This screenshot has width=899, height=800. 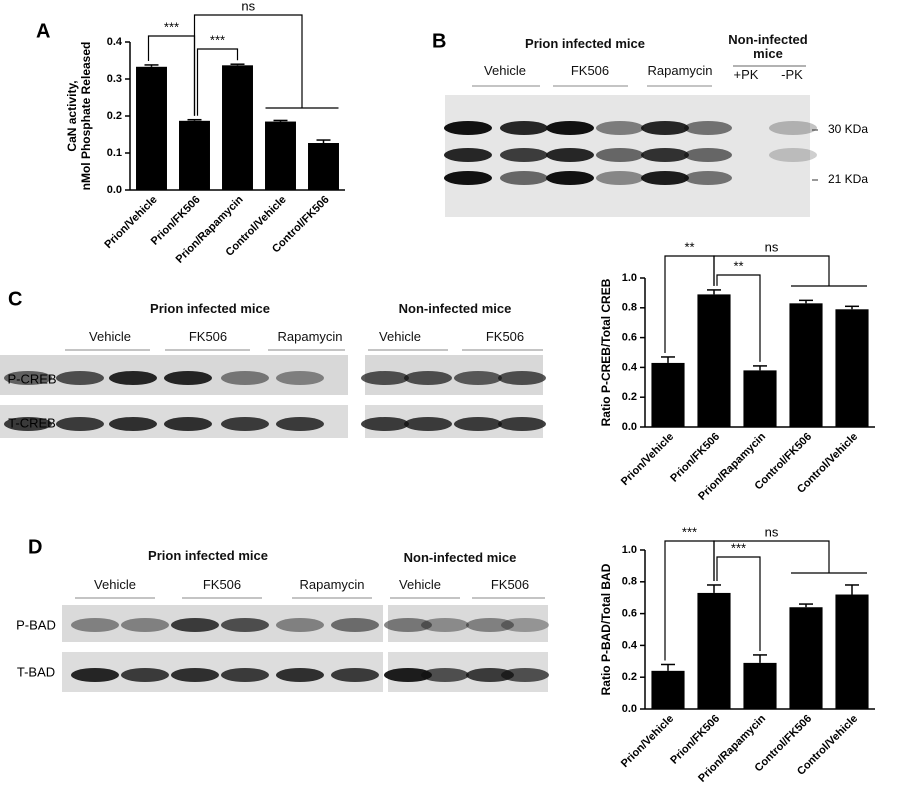 What do you see at coordinates (36, 671) in the screenshot?
I see `row-label: T-BAD` at bounding box center [36, 671].